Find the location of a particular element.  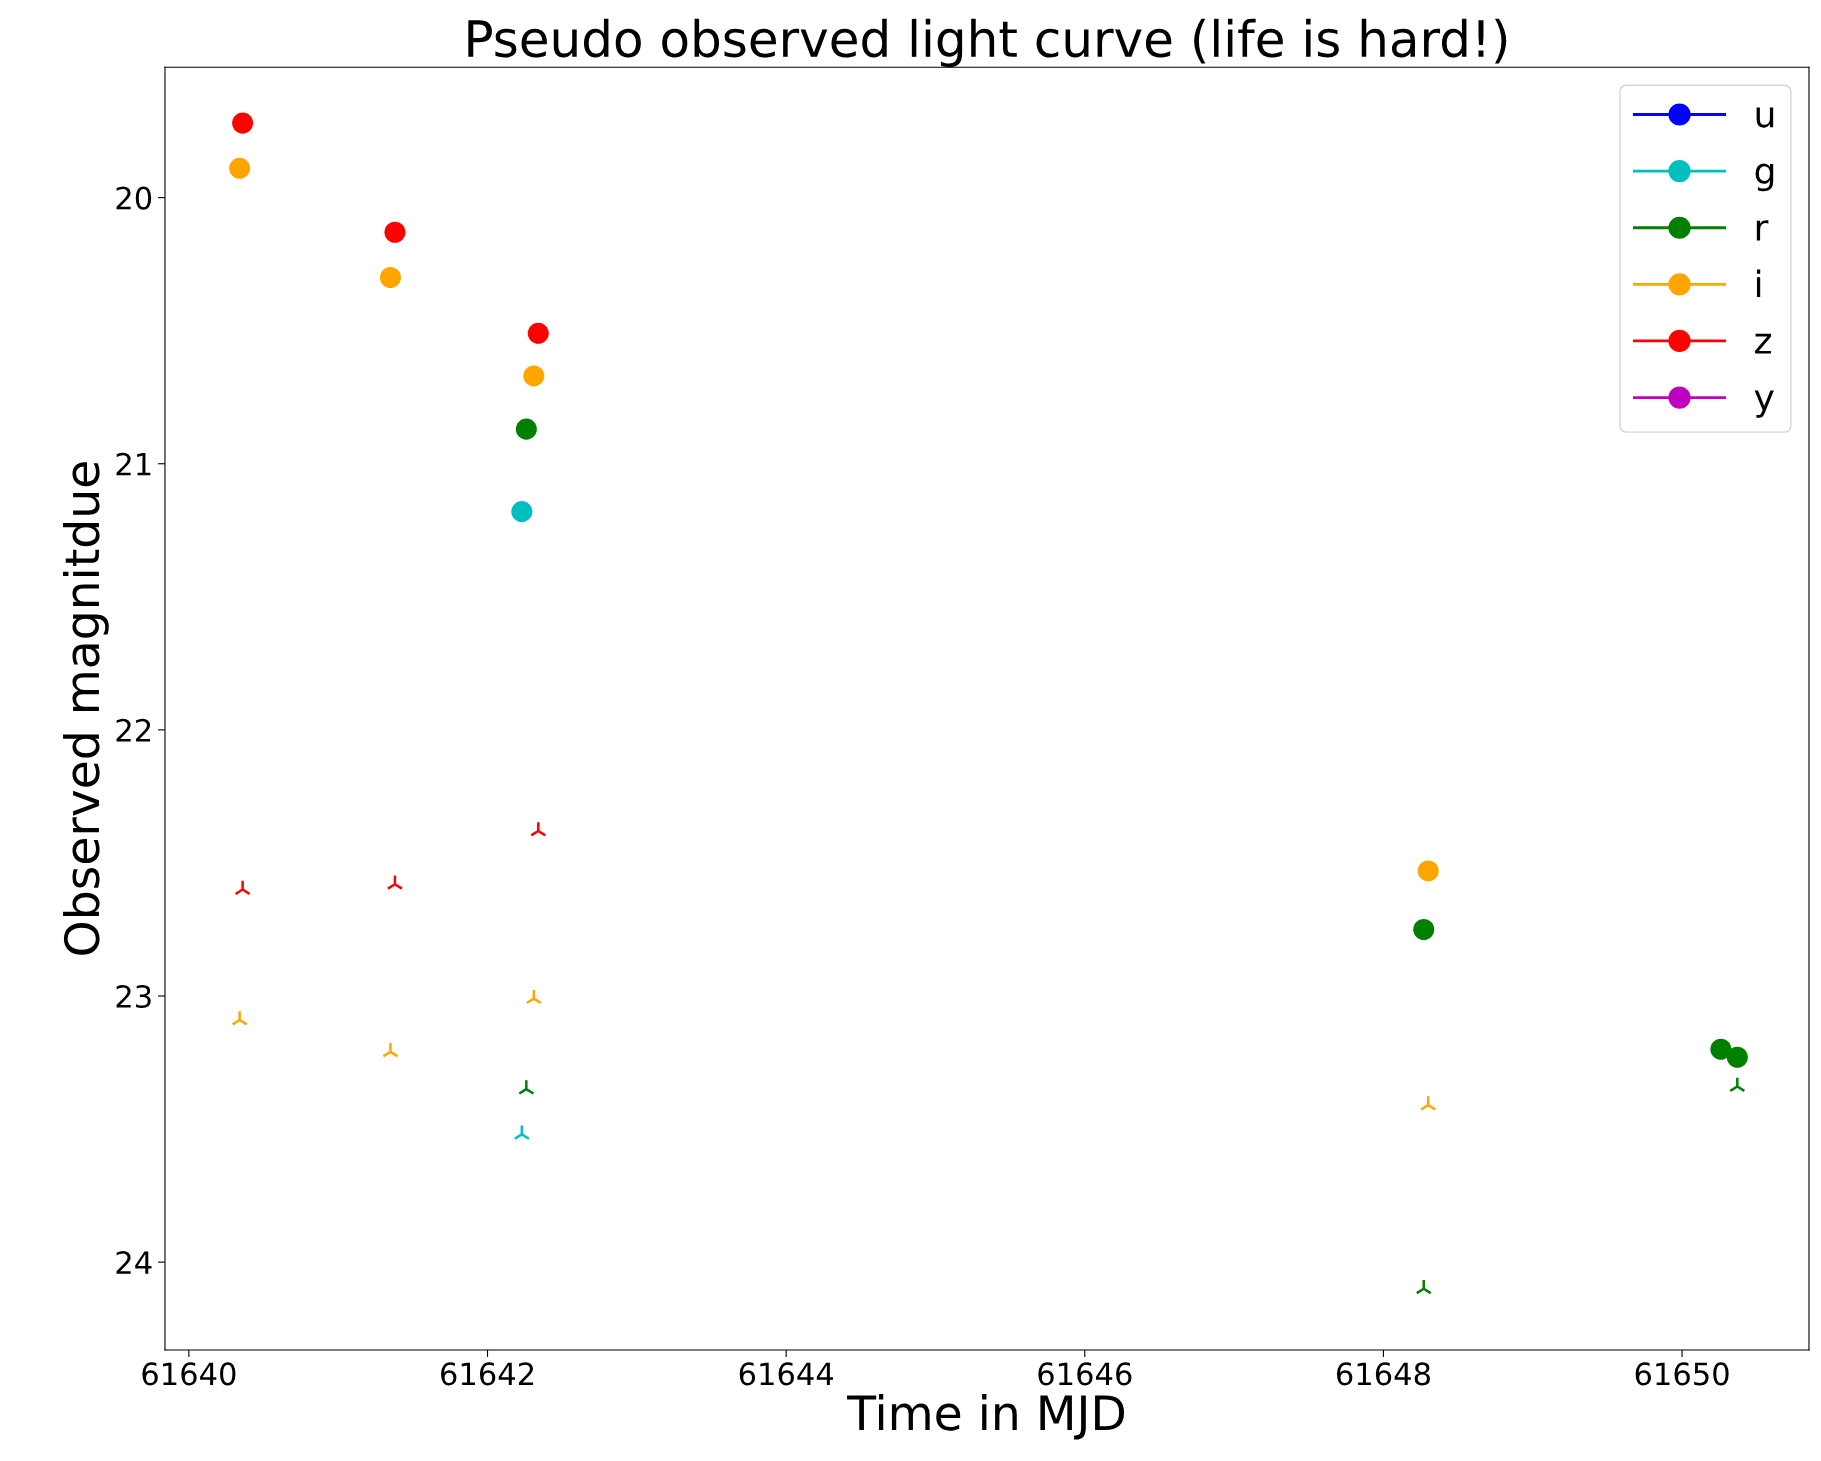

legend-label: z is located at coordinates (1763, 343).